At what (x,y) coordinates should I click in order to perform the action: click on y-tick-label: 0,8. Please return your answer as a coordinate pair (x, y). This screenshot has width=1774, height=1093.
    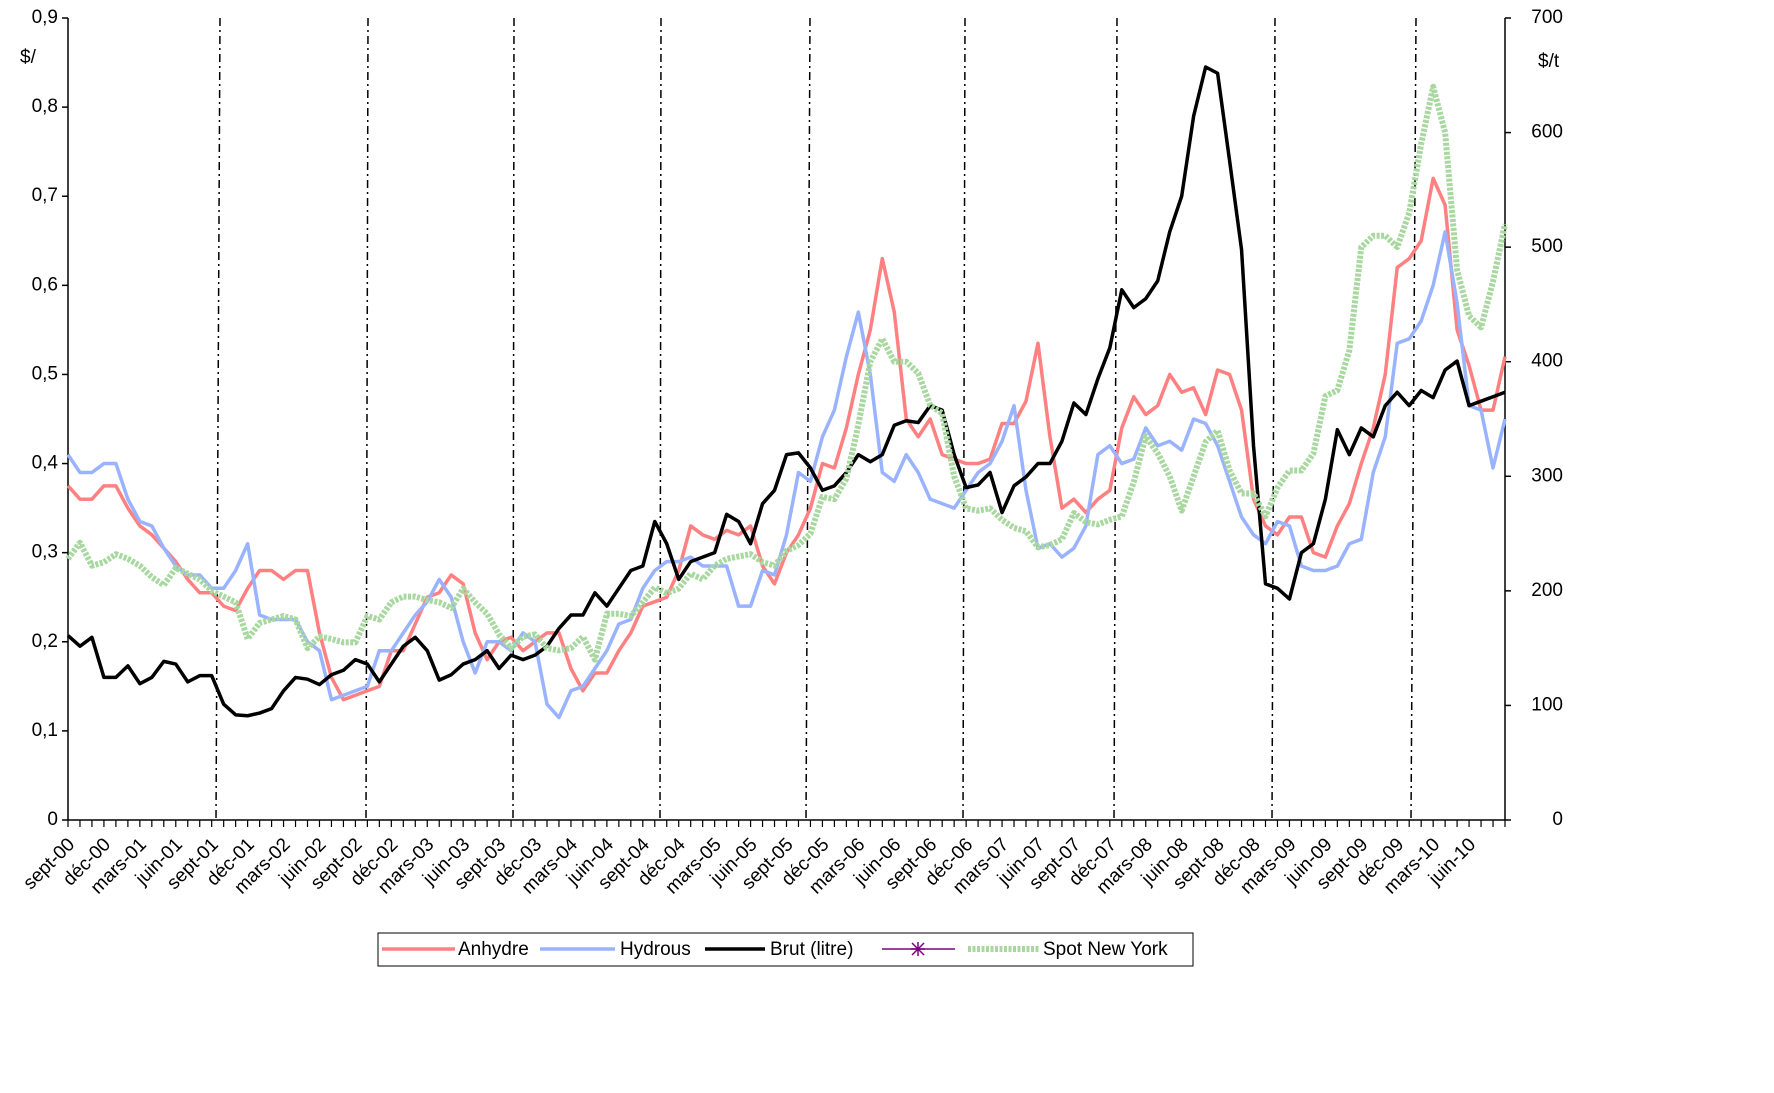
    Looking at the image, I should click on (45, 106).